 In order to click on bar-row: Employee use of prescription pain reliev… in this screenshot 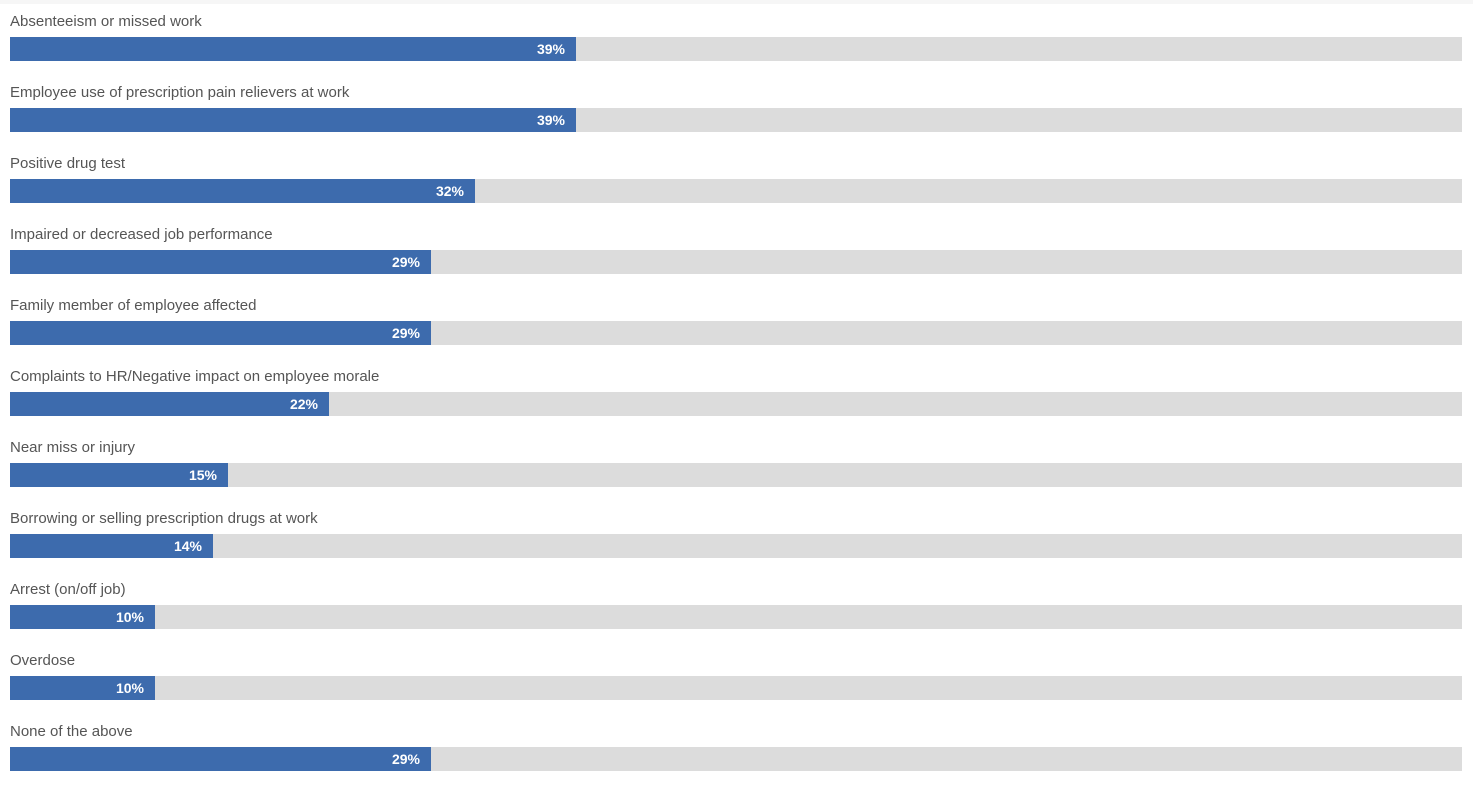, I will do `click(736, 101)`.